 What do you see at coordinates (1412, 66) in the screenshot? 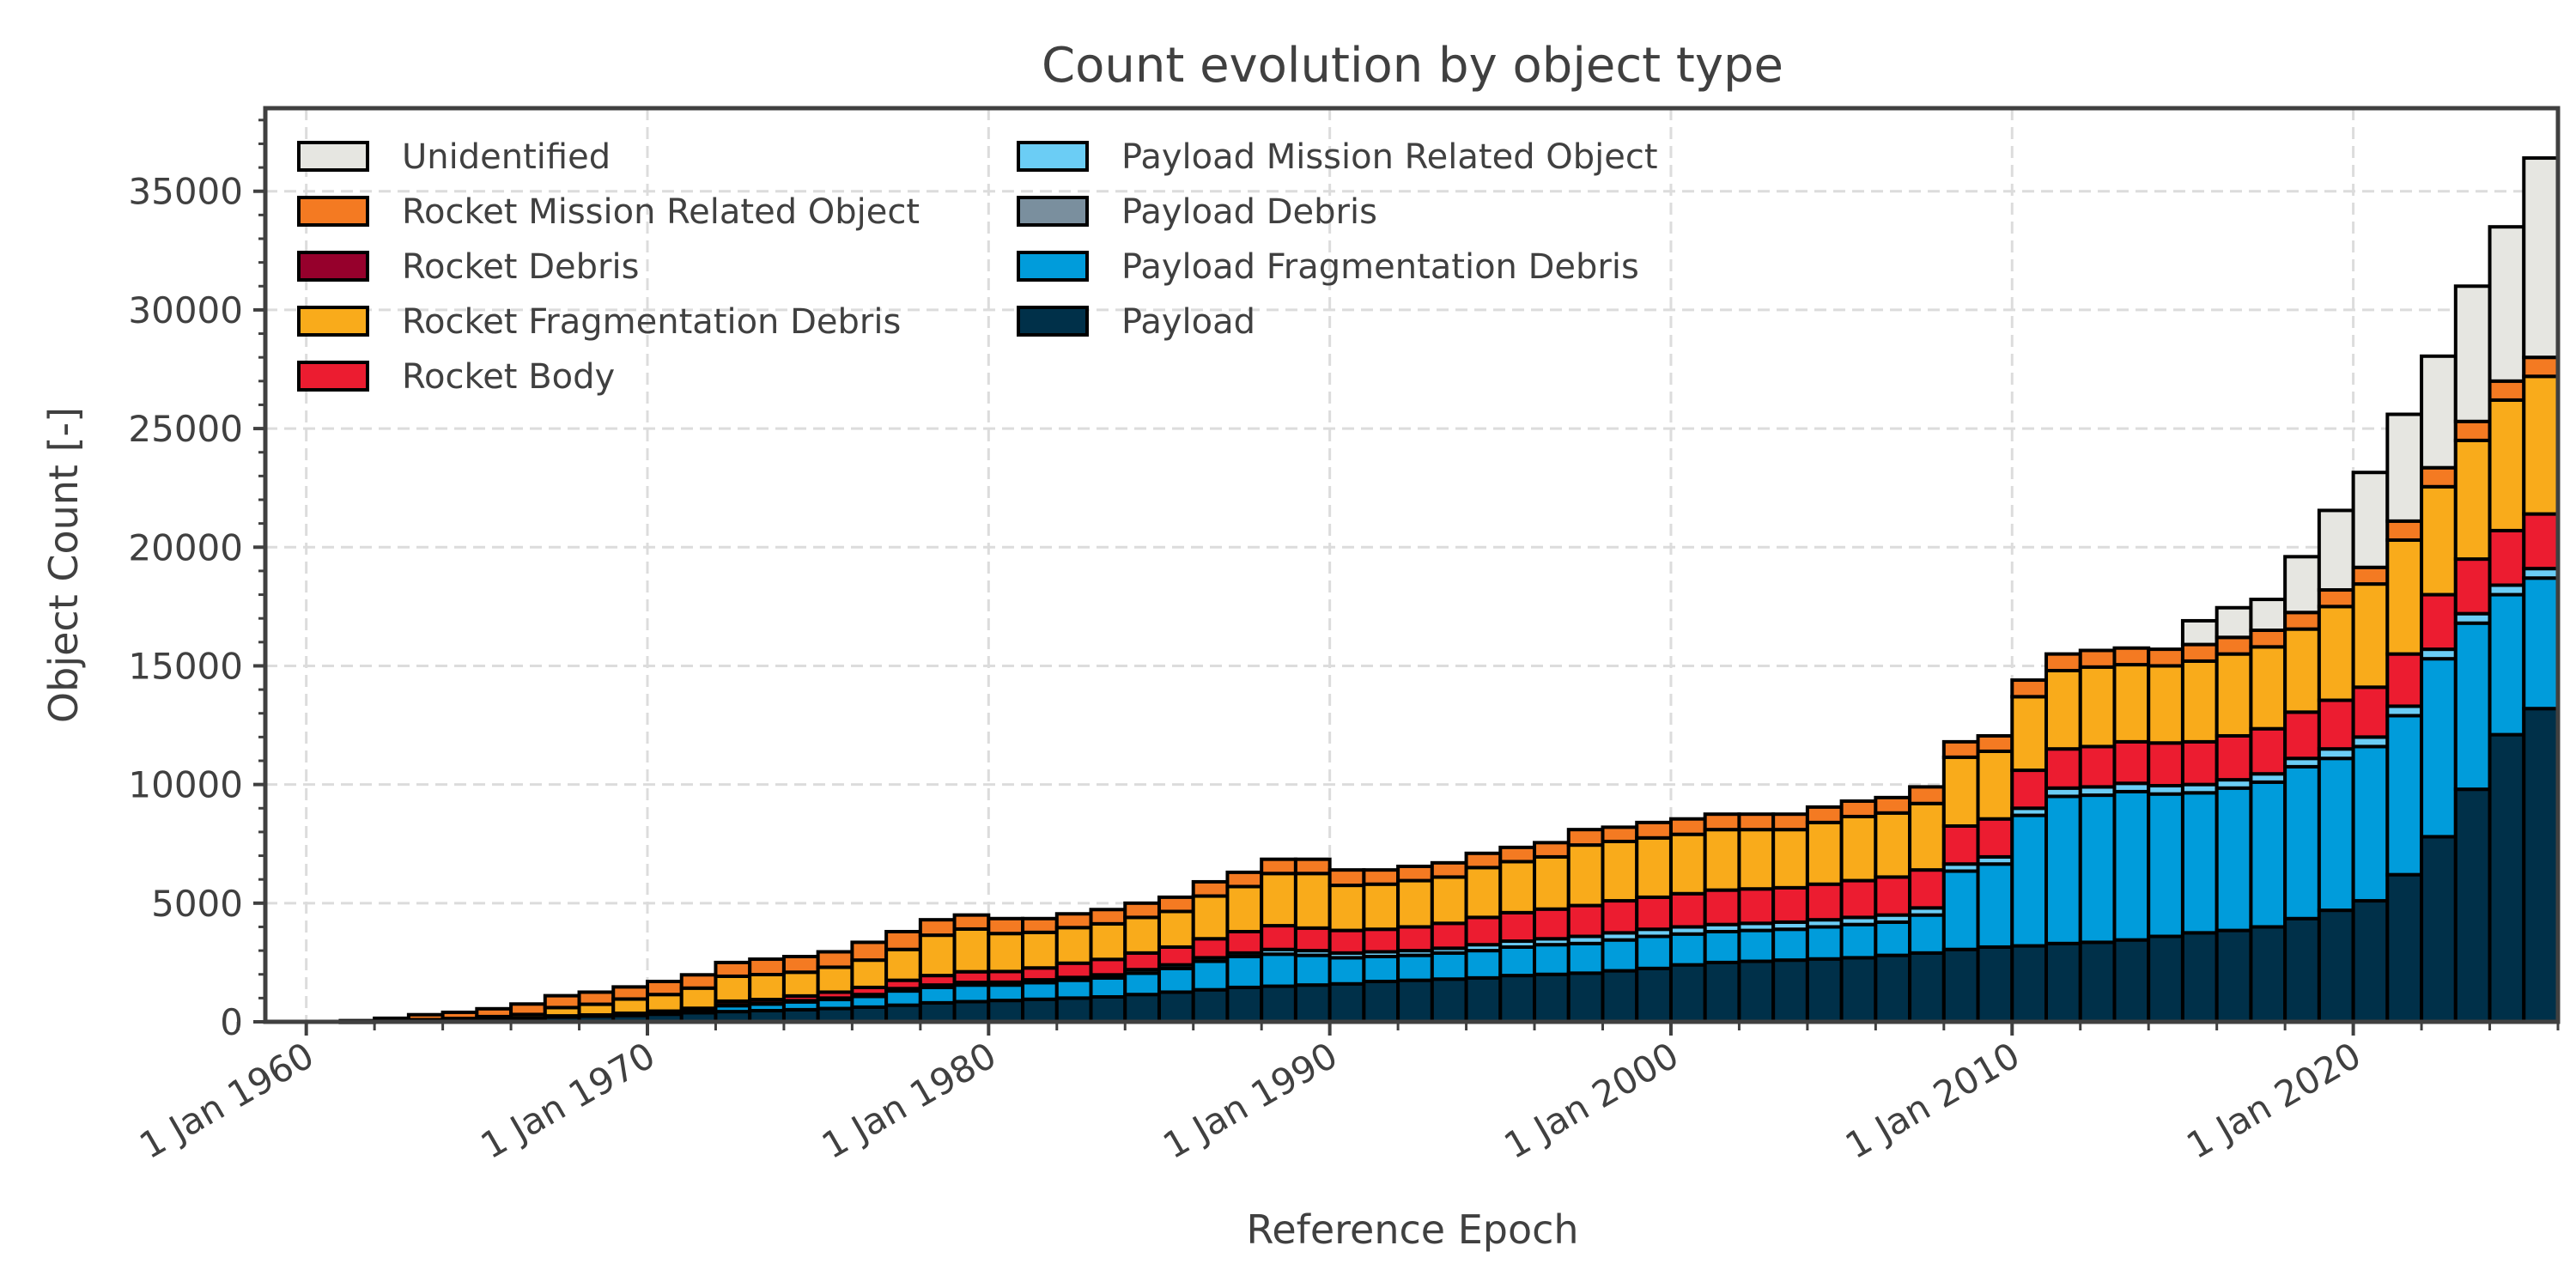
I see `chart-title: Count evolution by object type` at bounding box center [1412, 66].